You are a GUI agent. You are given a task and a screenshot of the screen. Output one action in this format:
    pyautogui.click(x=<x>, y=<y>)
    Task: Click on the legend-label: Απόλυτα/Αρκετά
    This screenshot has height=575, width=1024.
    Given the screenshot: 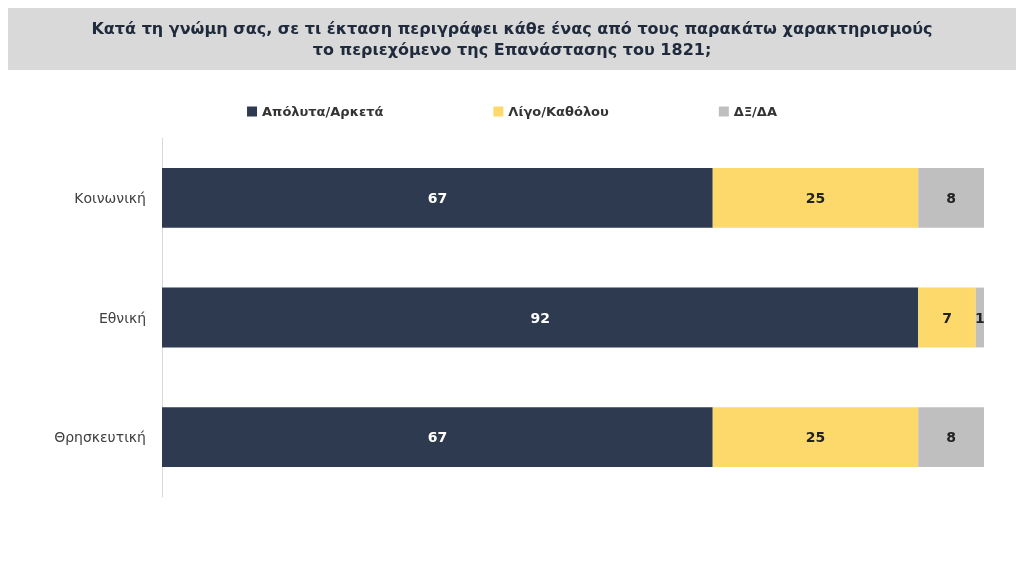 What is the action you would take?
    pyautogui.click(x=323, y=111)
    